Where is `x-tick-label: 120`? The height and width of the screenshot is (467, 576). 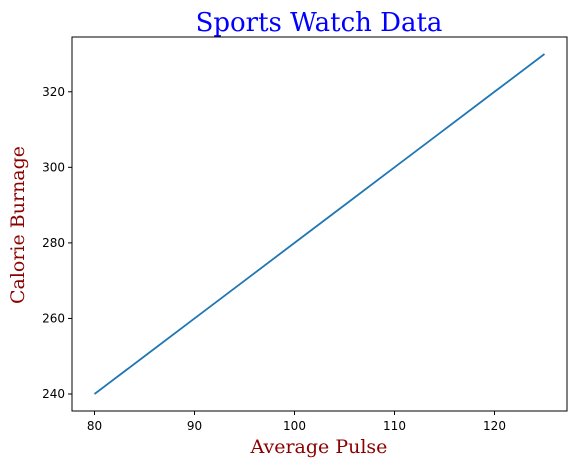 x-tick-label: 120 is located at coordinates (494, 426).